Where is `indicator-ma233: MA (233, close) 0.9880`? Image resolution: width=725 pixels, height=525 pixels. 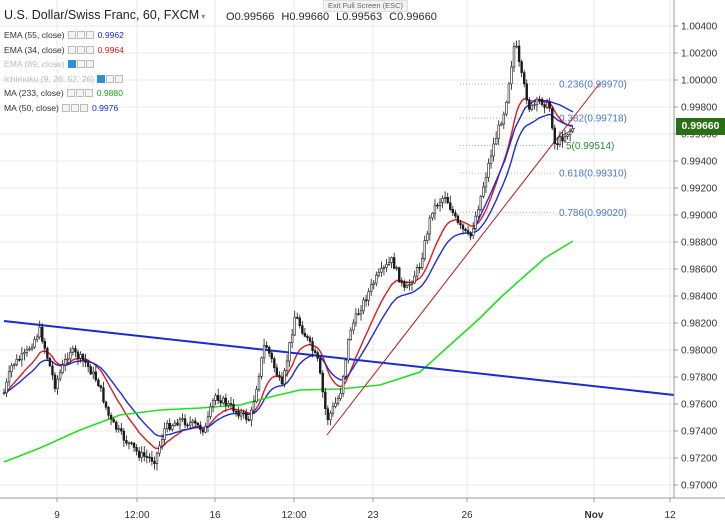
indicator-ma233: MA (233, close) 0.9880 is located at coordinates (65, 93).